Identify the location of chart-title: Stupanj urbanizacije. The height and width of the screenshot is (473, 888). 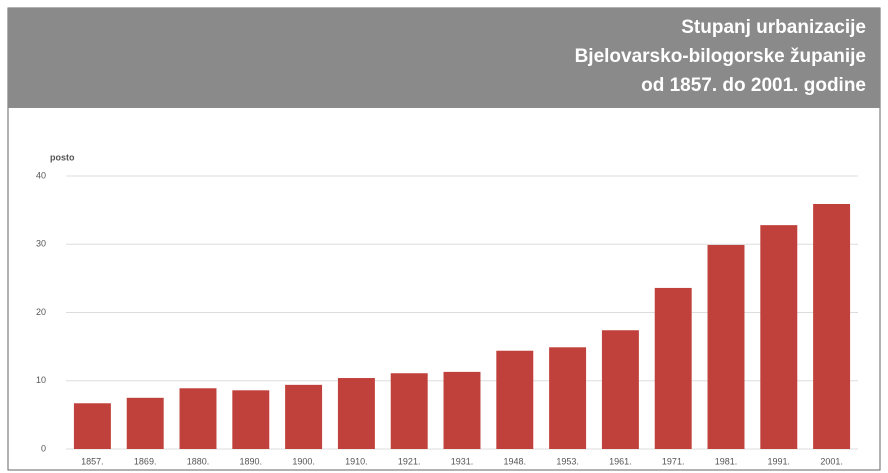
(773, 27).